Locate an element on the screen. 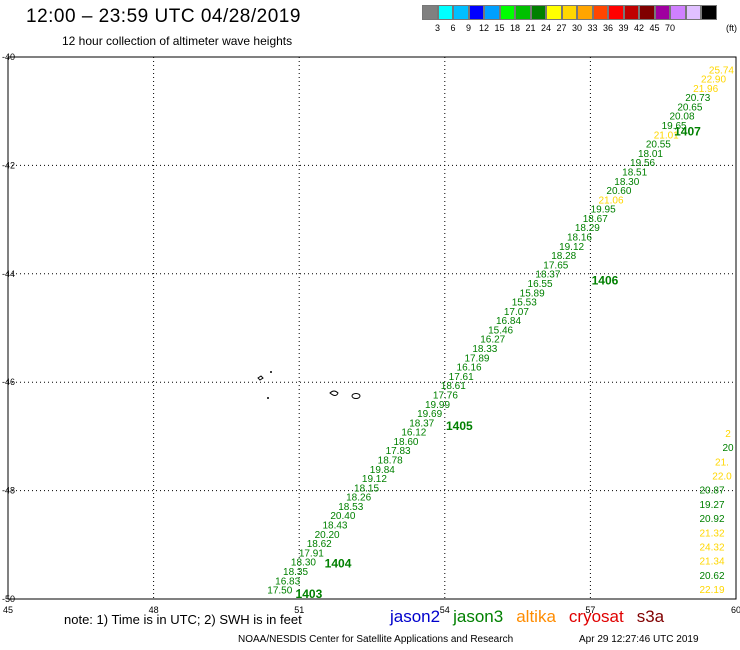 The image size is (740, 650). swh-value: 20.60 is located at coordinates (618, 191).